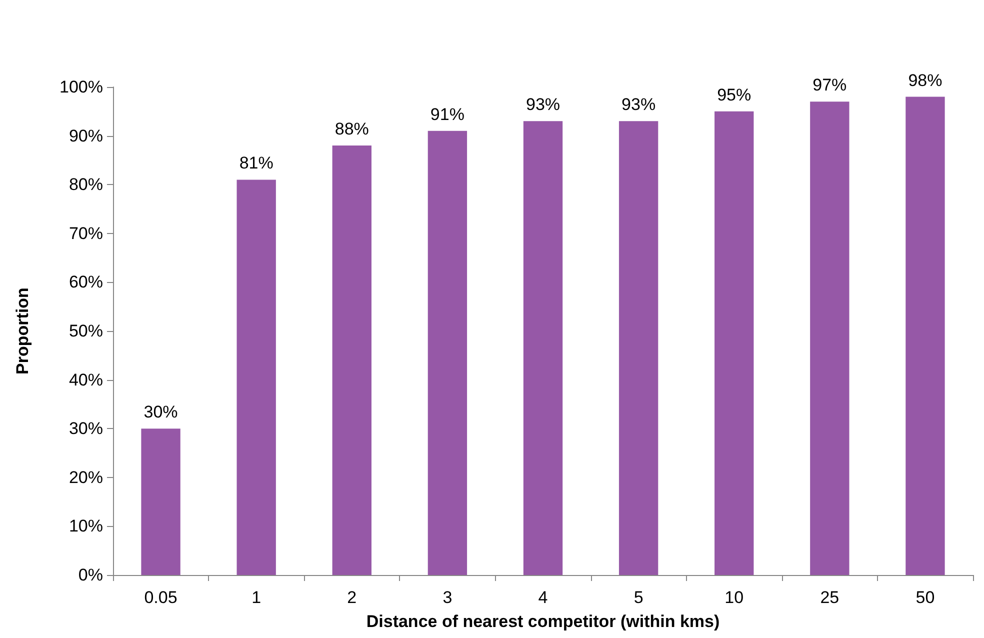 The height and width of the screenshot is (638, 984). I want to click on x-tick-label: 5, so click(639, 597).